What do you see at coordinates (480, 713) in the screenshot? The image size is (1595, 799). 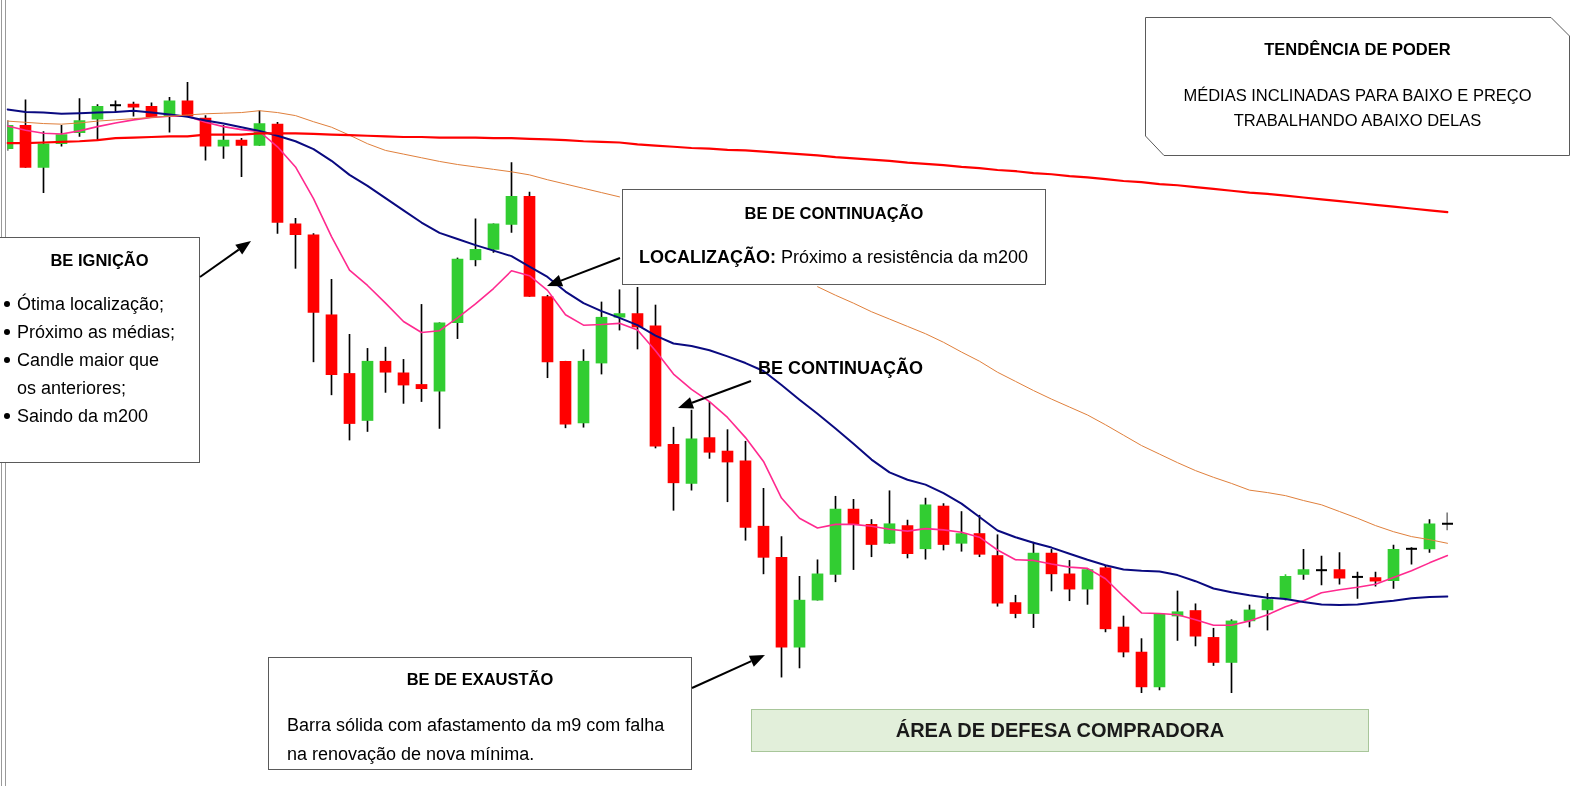 I see `text-box: BE DE EXAUSTÃO Barra sólida com afastamento da m9 com falha na renovação de nova mínima.` at bounding box center [480, 713].